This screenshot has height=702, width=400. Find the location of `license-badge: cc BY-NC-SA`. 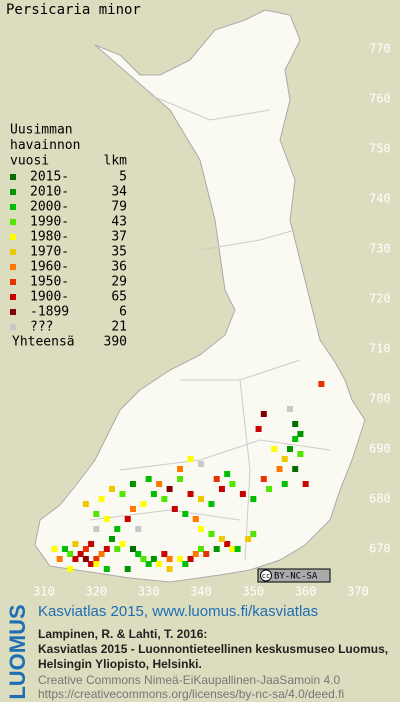

license-badge: cc BY-NC-SA is located at coordinates (294, 575).